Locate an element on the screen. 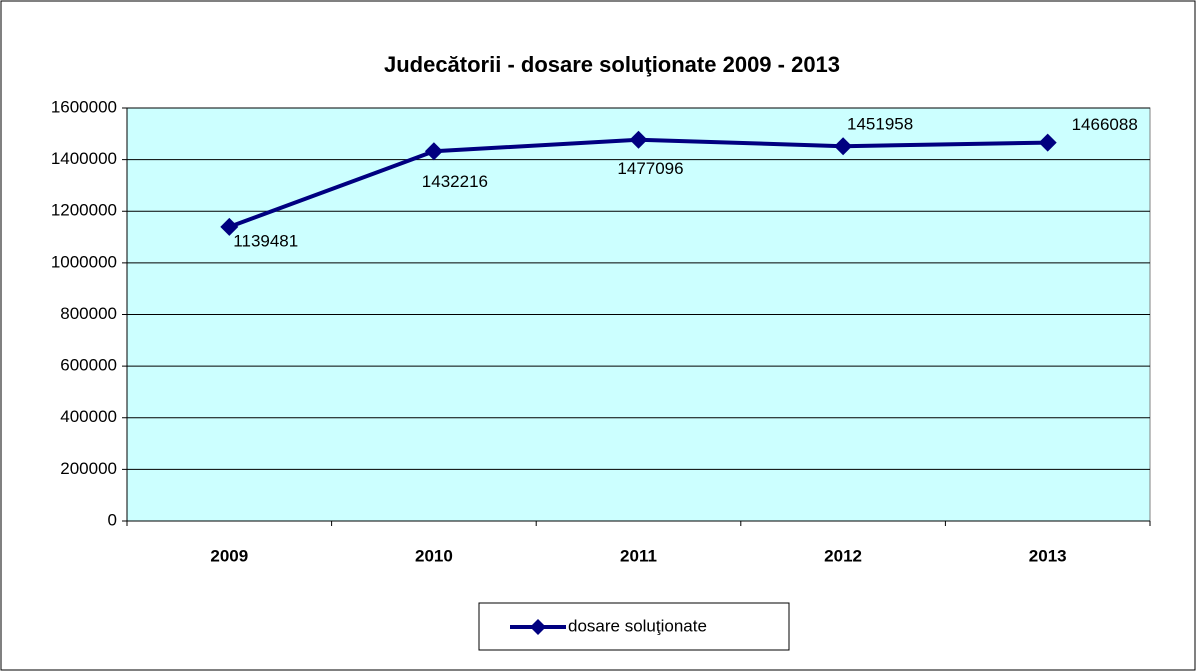 The image size is (1197, 672). data-label: 1466088 is located at coordinates (1105, 124).